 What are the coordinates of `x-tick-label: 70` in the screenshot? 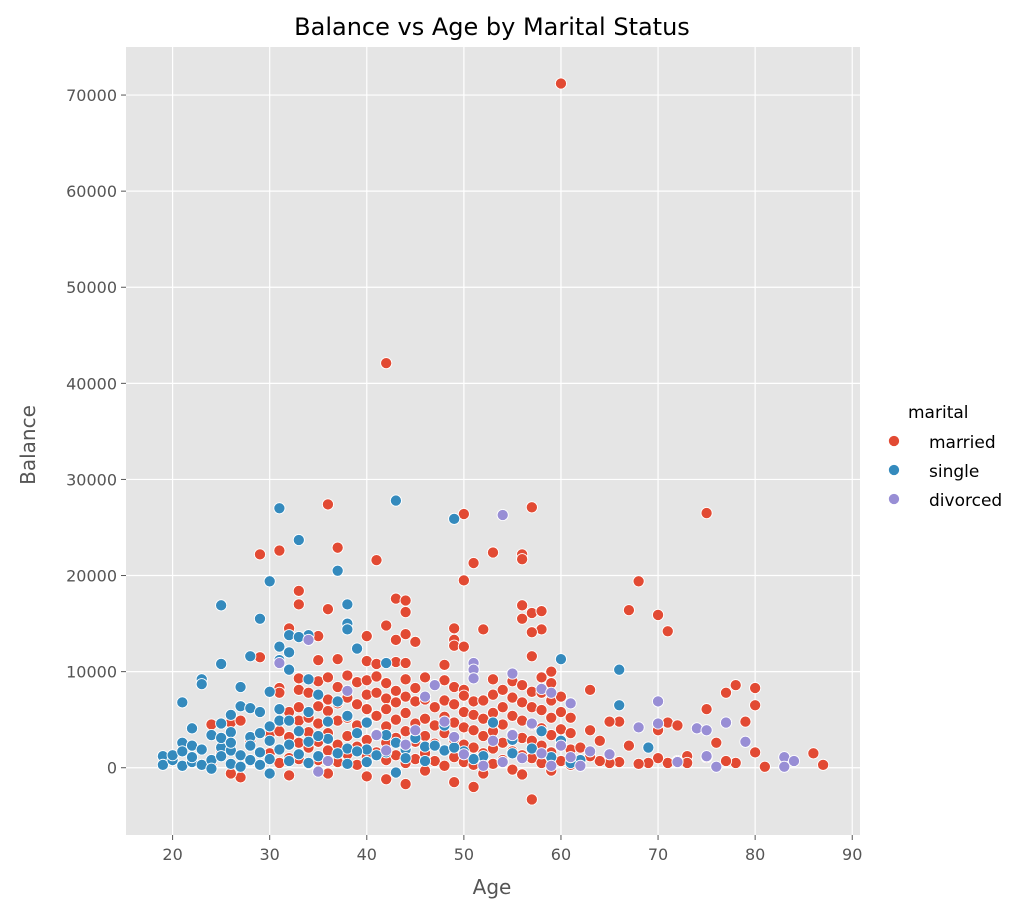 It's located at (658, 854).